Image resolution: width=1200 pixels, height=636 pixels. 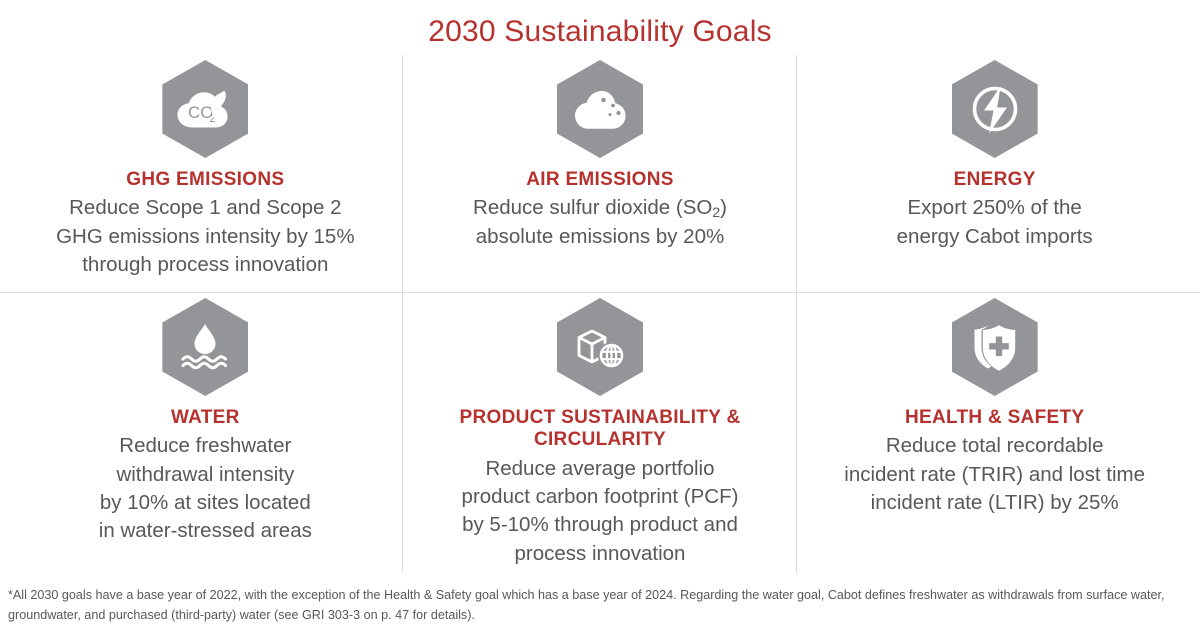 What do you see at coordinates (637, 429) in the screenshot?
I see `goal-heading-line: & CIRCULARITY` at bounding box center [637, 429].